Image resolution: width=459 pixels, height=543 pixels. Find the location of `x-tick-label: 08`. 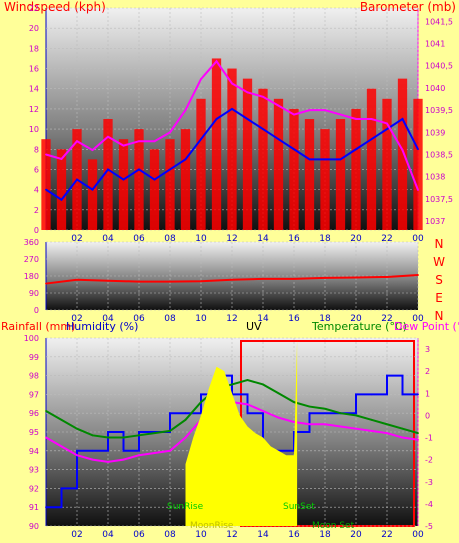

x-tick-label: 08 is located at coordinates (170, 535).